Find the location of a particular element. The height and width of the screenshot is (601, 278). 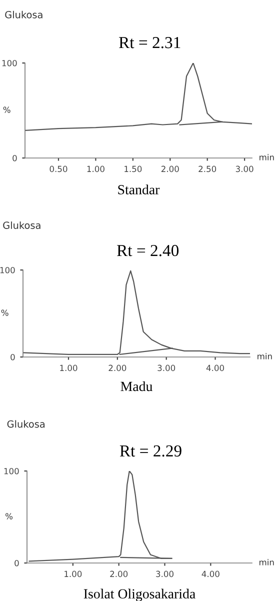

x-tick-label: 2.50 is located at coordinates (207, 169).